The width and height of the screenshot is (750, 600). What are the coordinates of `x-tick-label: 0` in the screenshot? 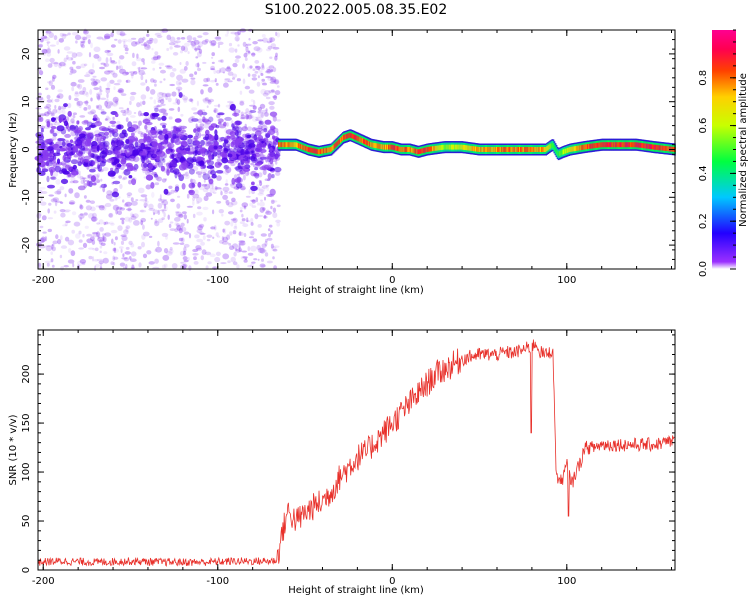 It's located at (392, 280).